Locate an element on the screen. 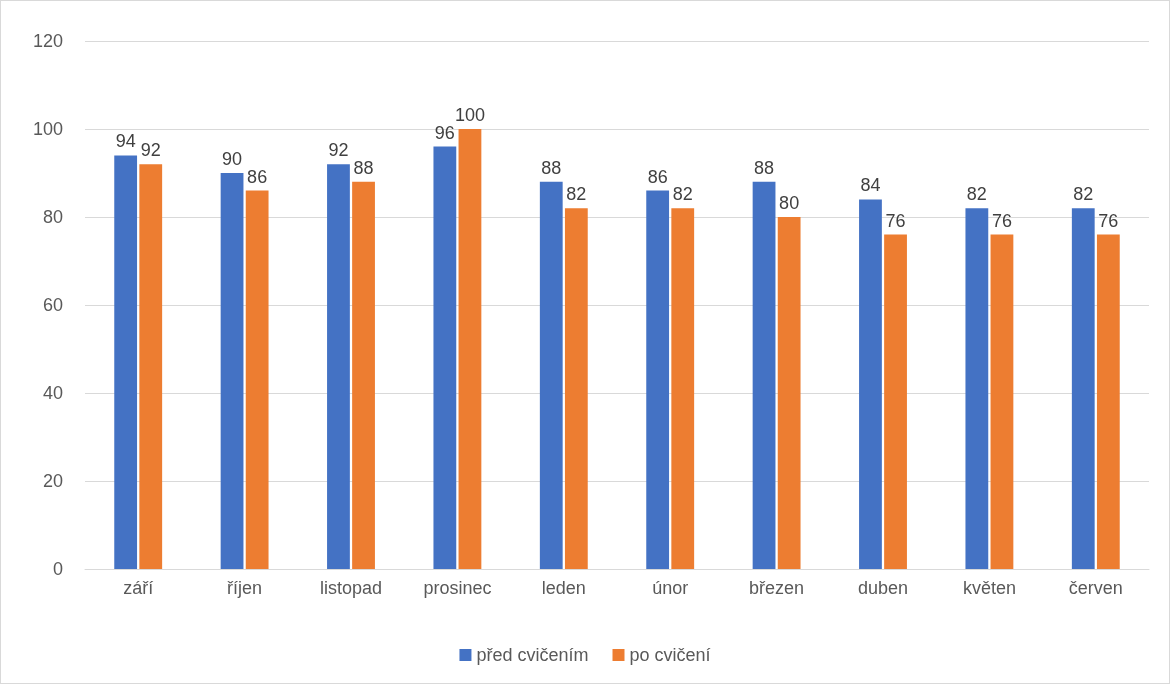 The image size is (1170, 684). x-tick-label: září is located at coordinates (138, 588).